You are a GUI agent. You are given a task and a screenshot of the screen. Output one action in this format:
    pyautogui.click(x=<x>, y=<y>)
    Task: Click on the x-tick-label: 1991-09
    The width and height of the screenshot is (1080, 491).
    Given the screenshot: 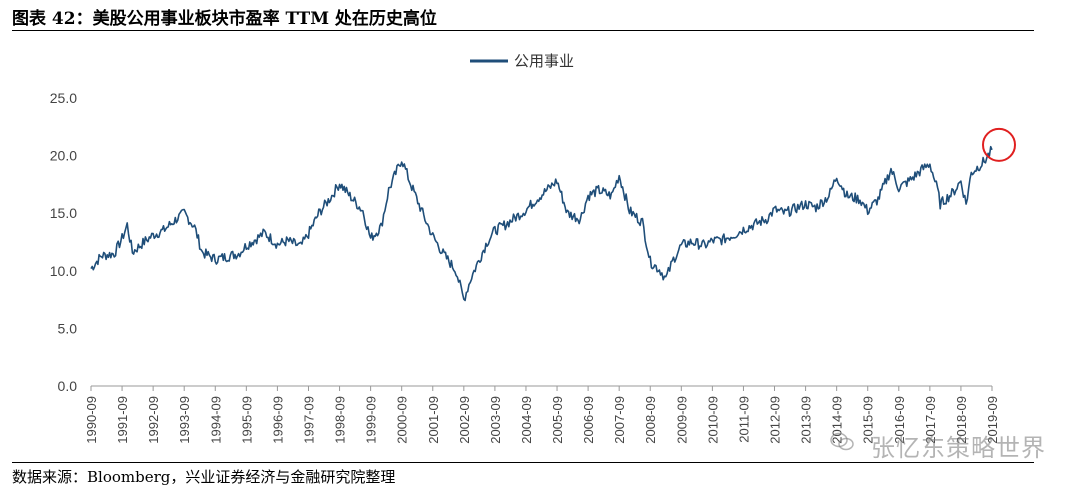 What is the action you would take?
    pyautogui.click(x=122, y=420)
    